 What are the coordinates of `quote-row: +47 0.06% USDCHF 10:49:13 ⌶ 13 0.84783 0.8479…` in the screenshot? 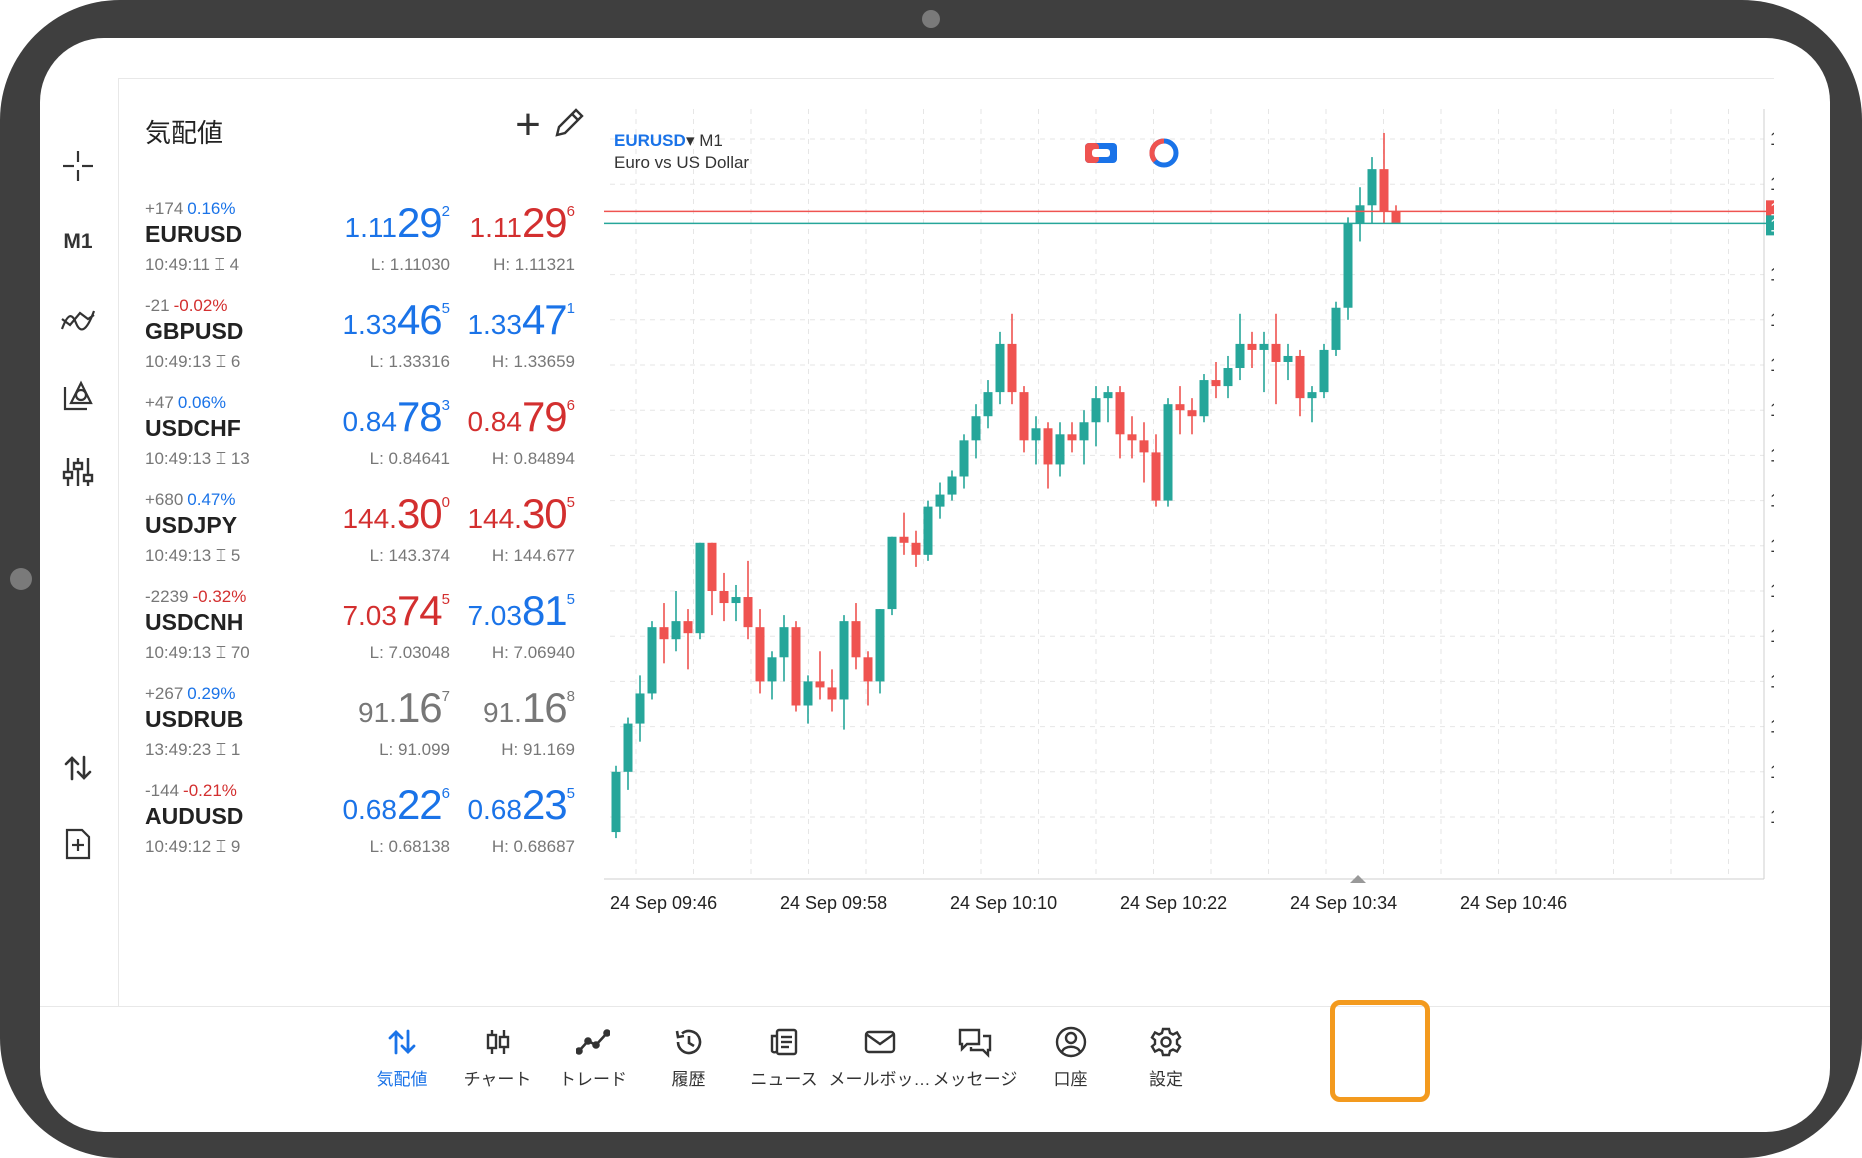 It's located at (362, 440).